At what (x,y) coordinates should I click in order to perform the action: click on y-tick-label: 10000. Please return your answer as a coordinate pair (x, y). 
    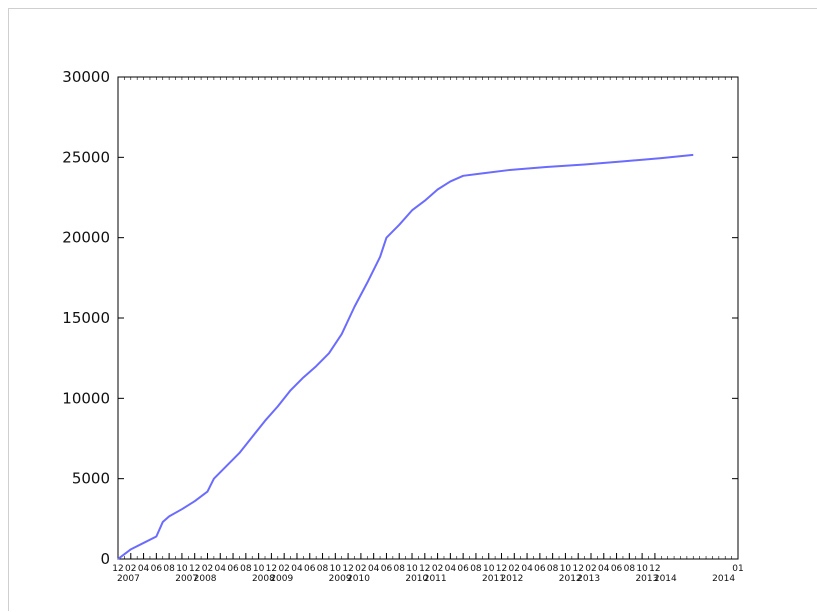
    Looking at the image, I should click on (86, 398).